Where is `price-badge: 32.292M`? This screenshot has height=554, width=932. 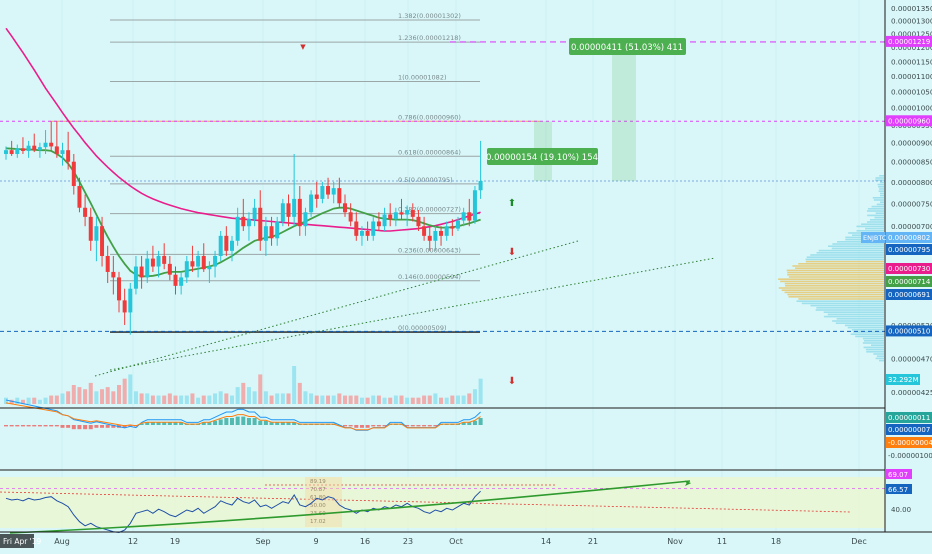 price-badge: 32.292M is located at coordinates (903, 380).